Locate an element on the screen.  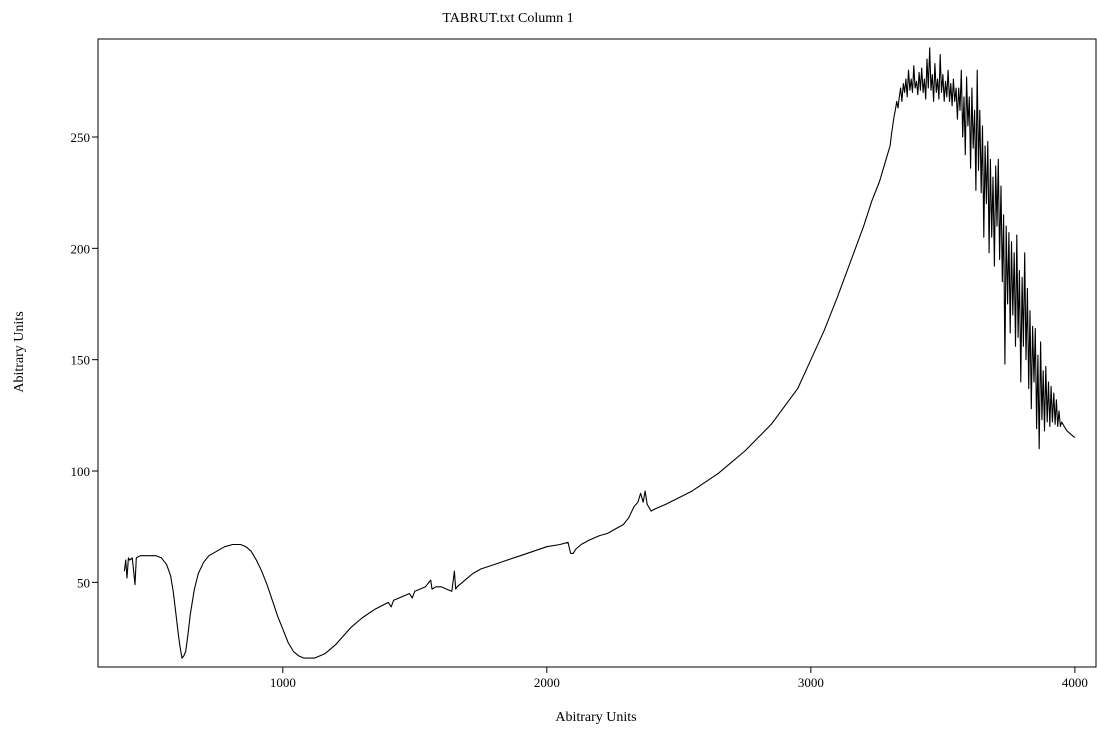
y-axis-label: Abitrary Units is located at coordinates (19, 351).